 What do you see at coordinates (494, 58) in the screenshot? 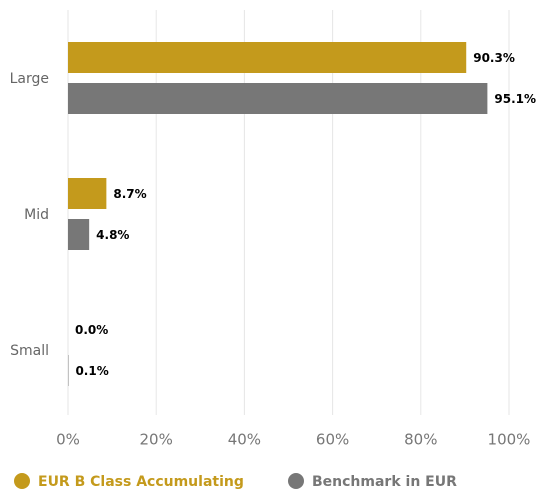
I see `value-label: 90.3%` at bounding box center [494, 58].